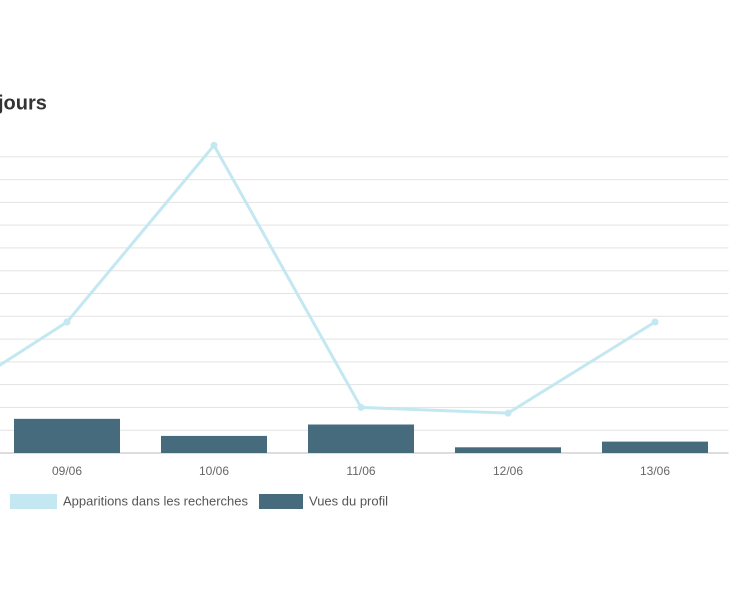 Image resolution: width=750 pixels, height=600 pixels. What do you see at coordinates (360, 471) in the screenshot?
I see `x-tick-label: 11/06` at bounding box center [360, 471].